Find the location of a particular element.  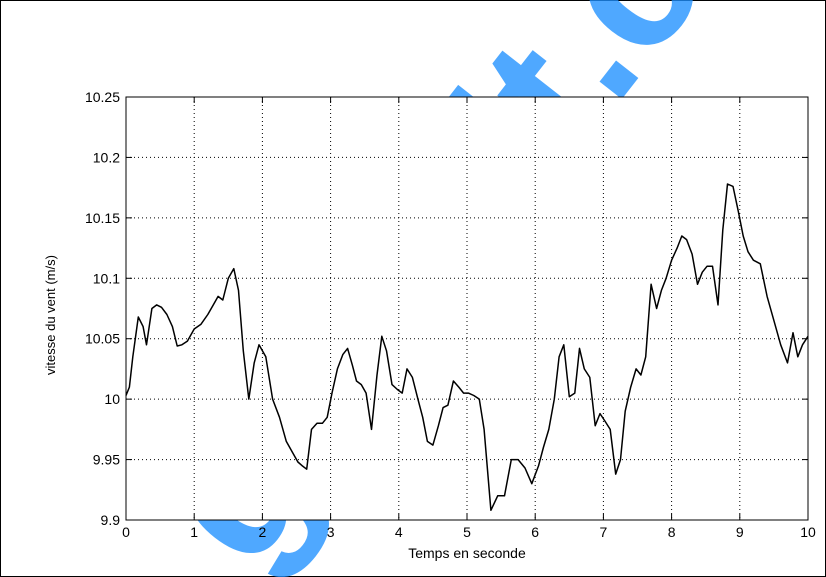

x-tick-label: 4 is located at coordinates (399, 532).